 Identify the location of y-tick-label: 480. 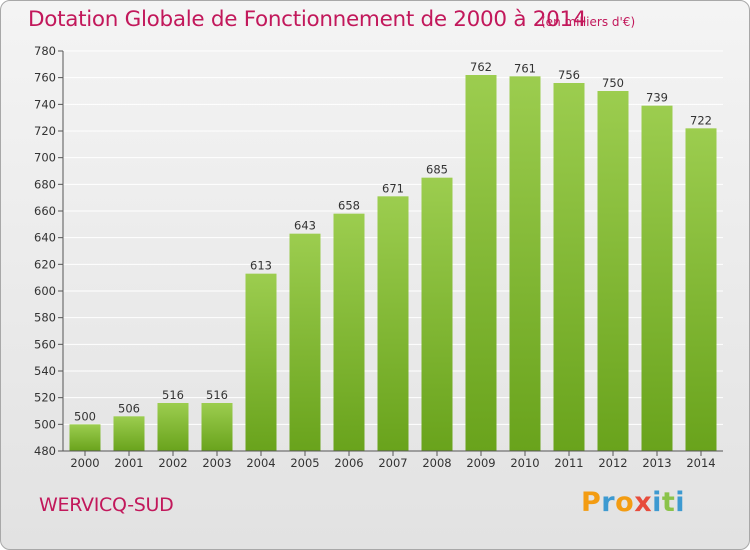
(45, 451).